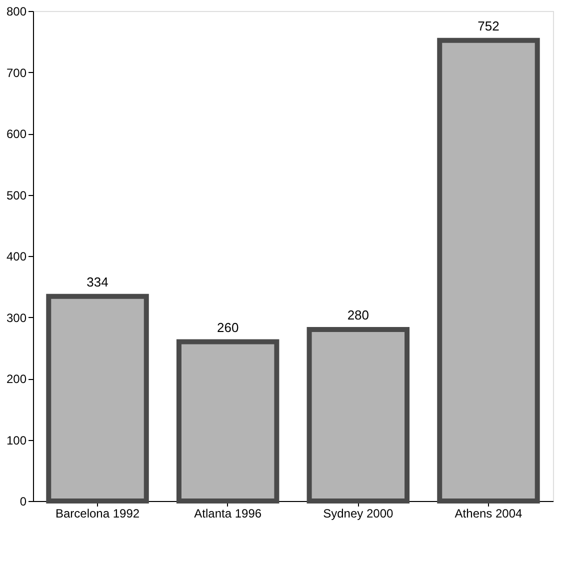 The width and height of the screenshot is (582, 566). I want to click on y-tick-label: 500, so click(16, 195).